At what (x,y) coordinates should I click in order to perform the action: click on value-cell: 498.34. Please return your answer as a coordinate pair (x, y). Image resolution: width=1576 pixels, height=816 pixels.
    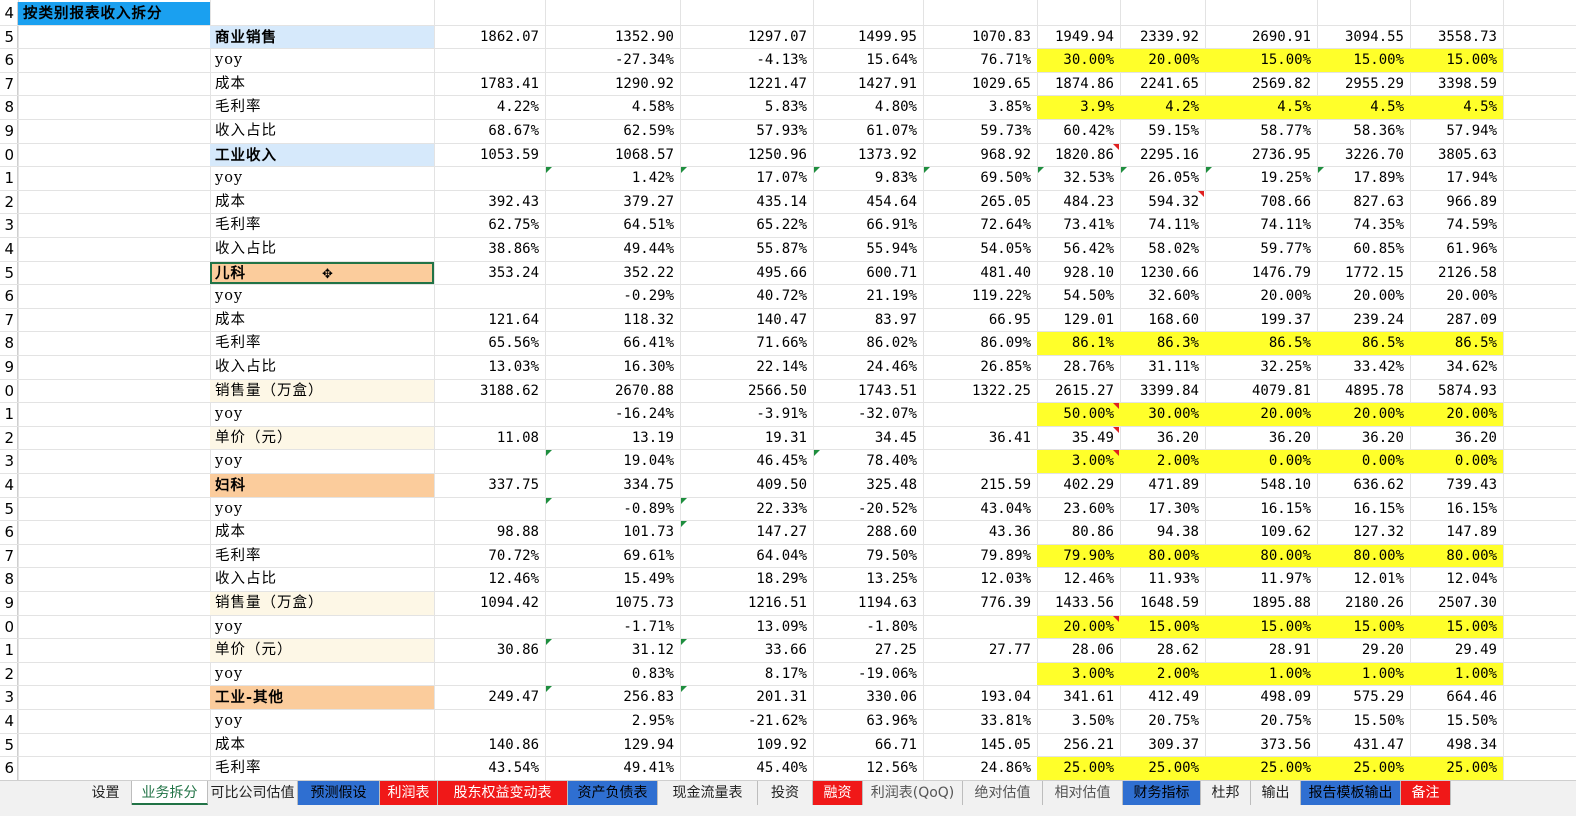
    Looking at the image, I should click on (1471, 744).